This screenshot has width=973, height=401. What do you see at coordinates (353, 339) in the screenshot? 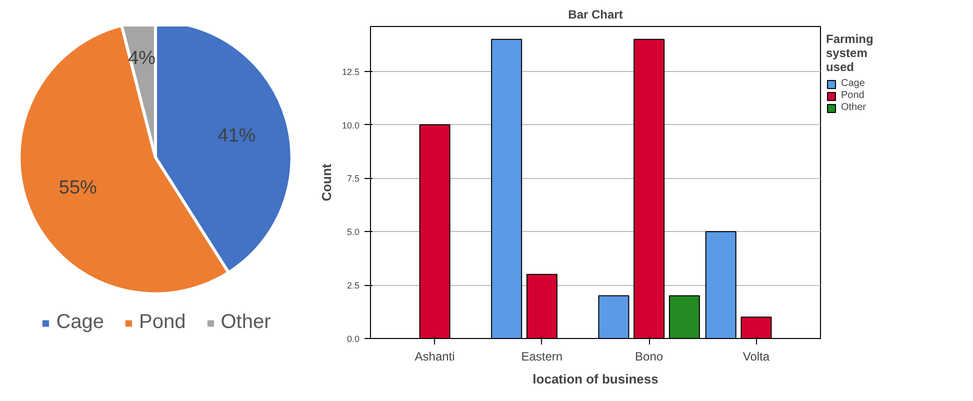
I see `y-tick-label: 0.0` at bounding box center [353, 339].